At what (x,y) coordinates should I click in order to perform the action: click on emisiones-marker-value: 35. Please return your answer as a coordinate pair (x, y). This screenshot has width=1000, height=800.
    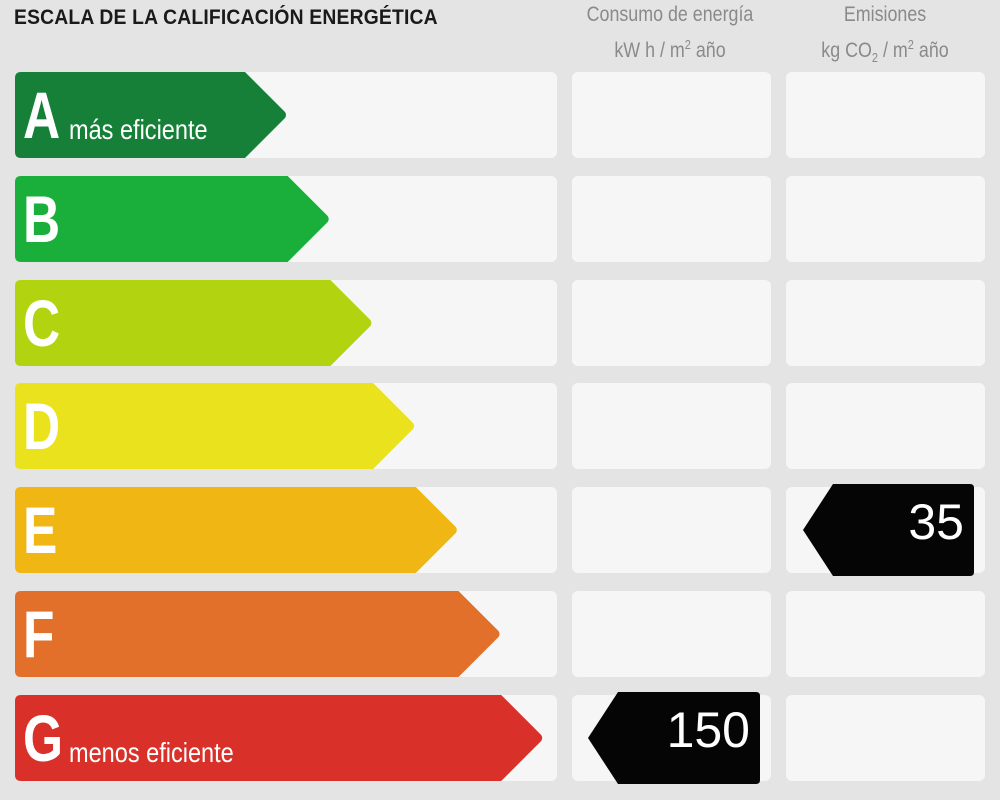
    Looking at the image, I should click on (936, 522).